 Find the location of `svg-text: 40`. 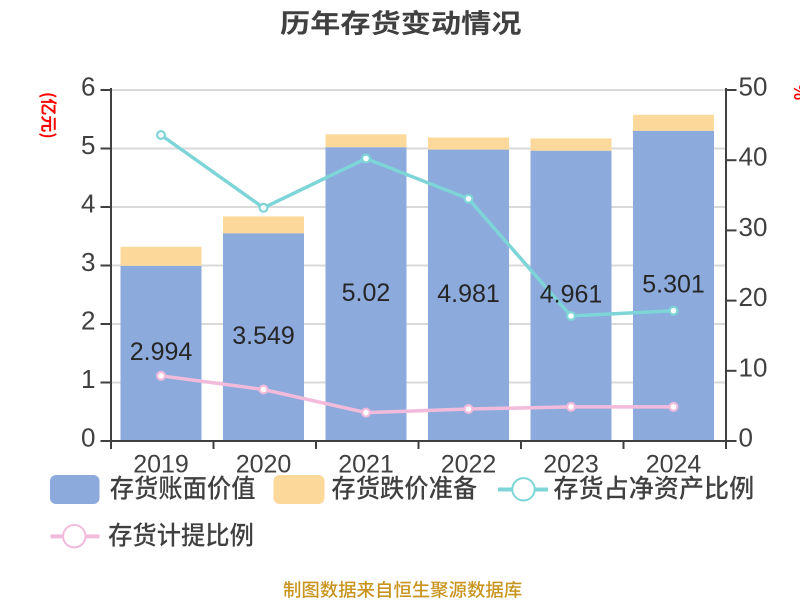

svg-text: 40 is located at coordinates (753, 157).